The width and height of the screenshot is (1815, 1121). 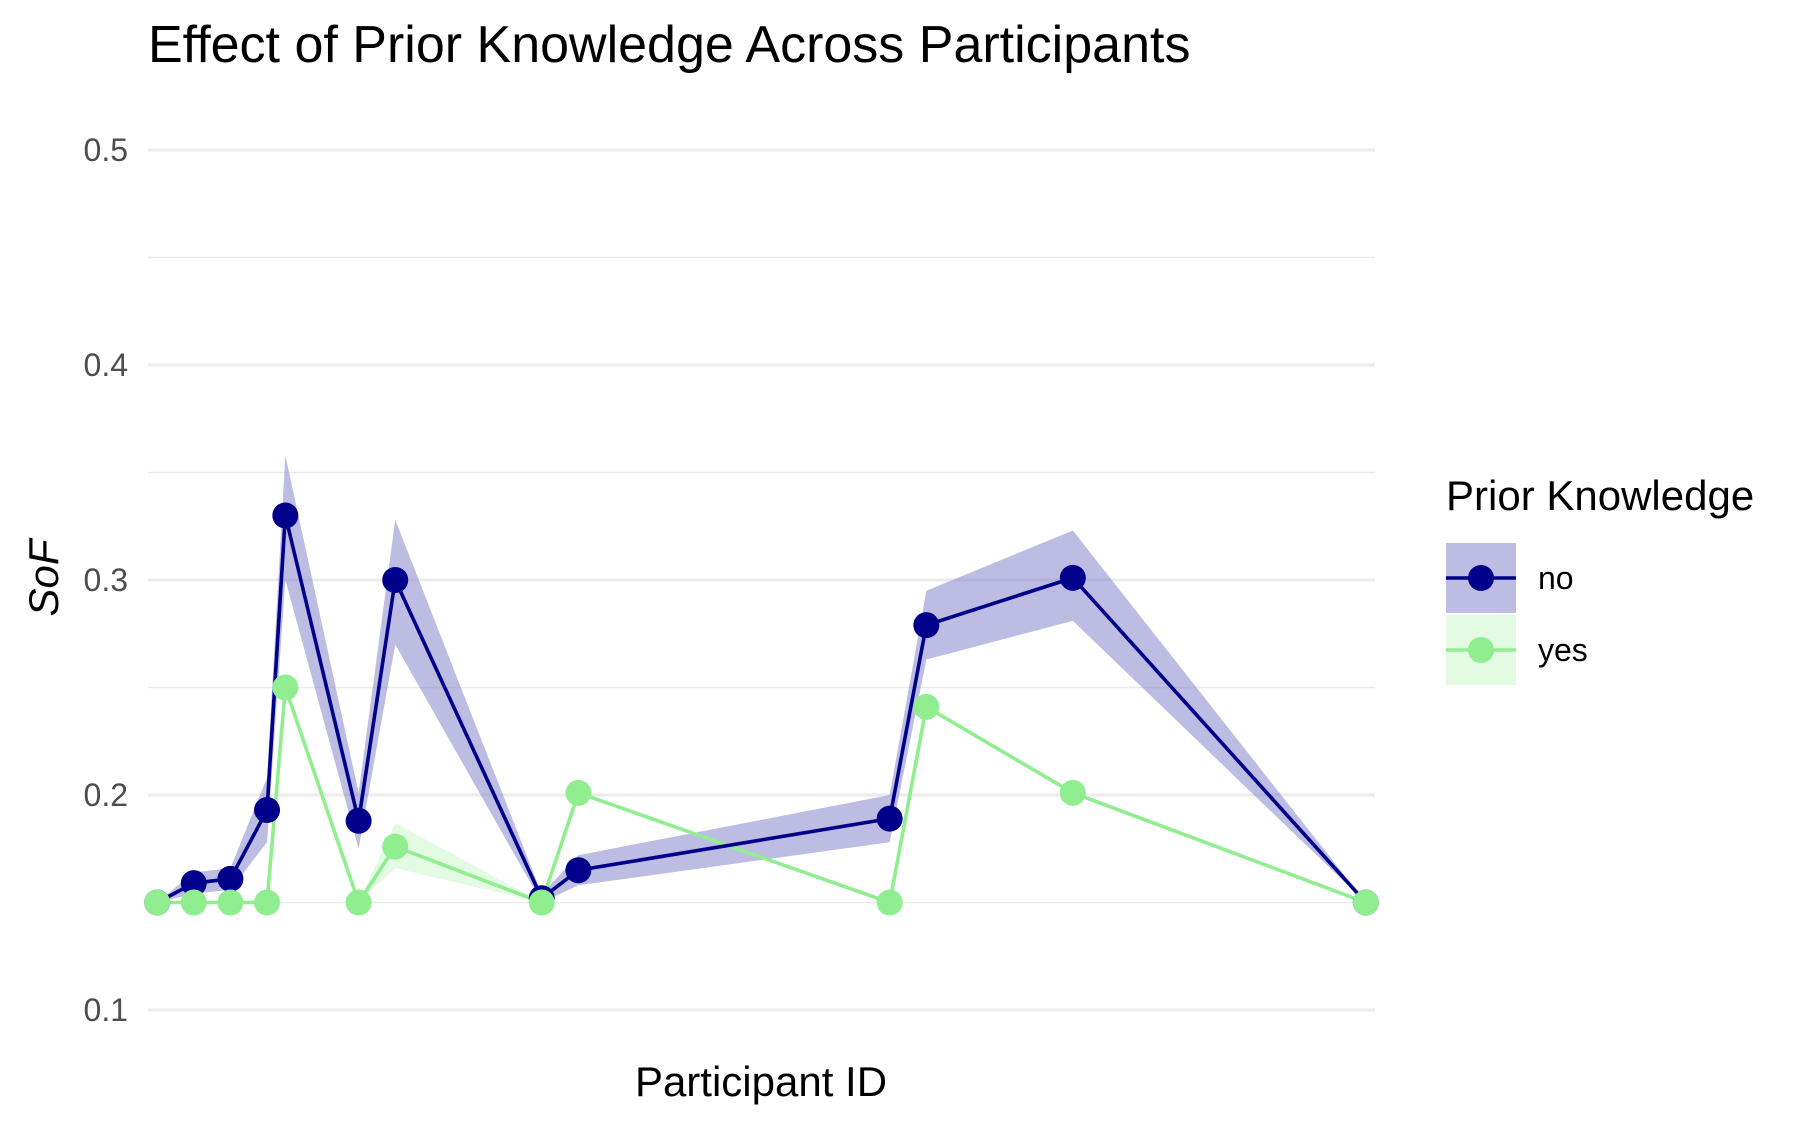 What do you see at coordinates (1517, 650) in the screenshot?
I see `legend-item-yes: yes` at bounding box center [1517, 650].